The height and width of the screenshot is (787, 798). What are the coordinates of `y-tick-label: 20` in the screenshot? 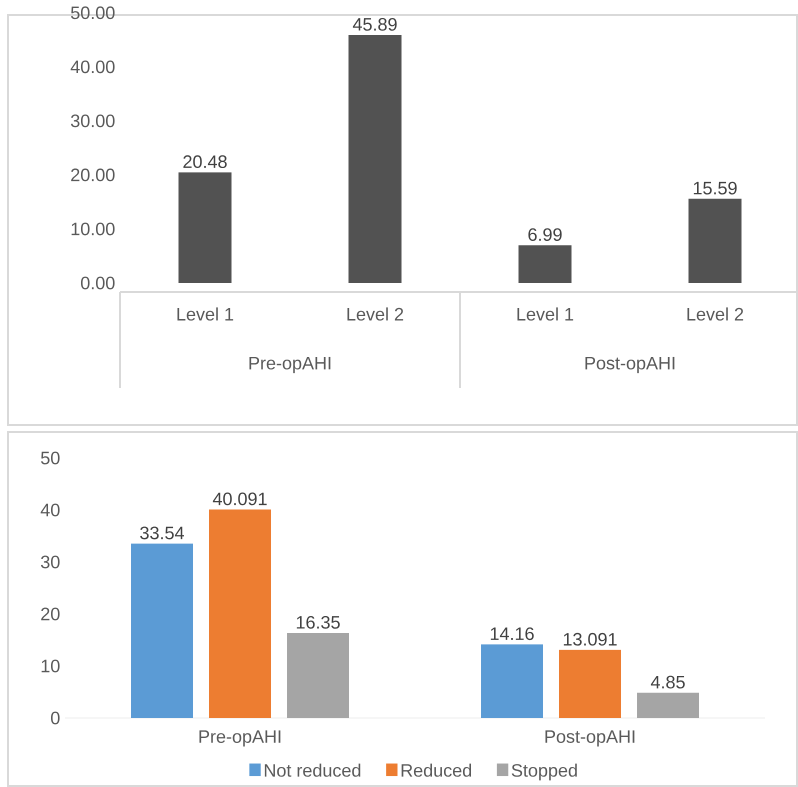 It's located at (50, 614).